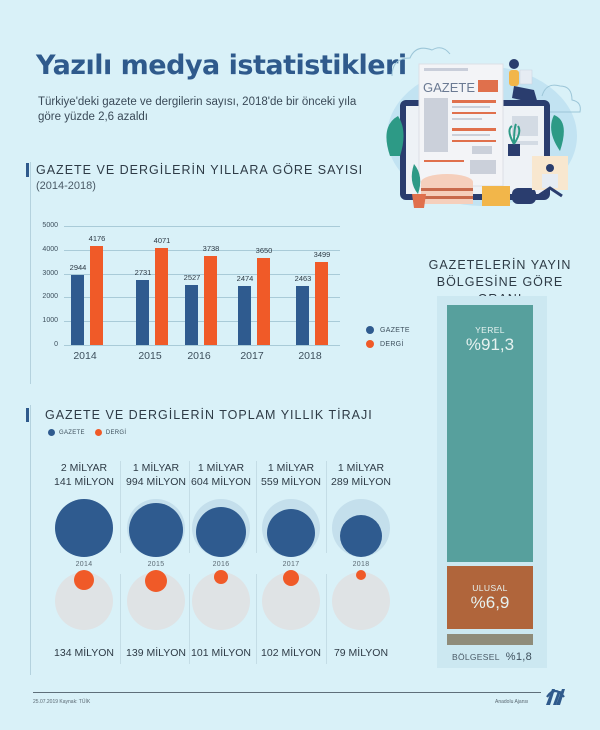  What do you see at coordinates (150, 356) in the screenshot?
I see `x-tick-label: 2015` at bounding box center [150, 356].